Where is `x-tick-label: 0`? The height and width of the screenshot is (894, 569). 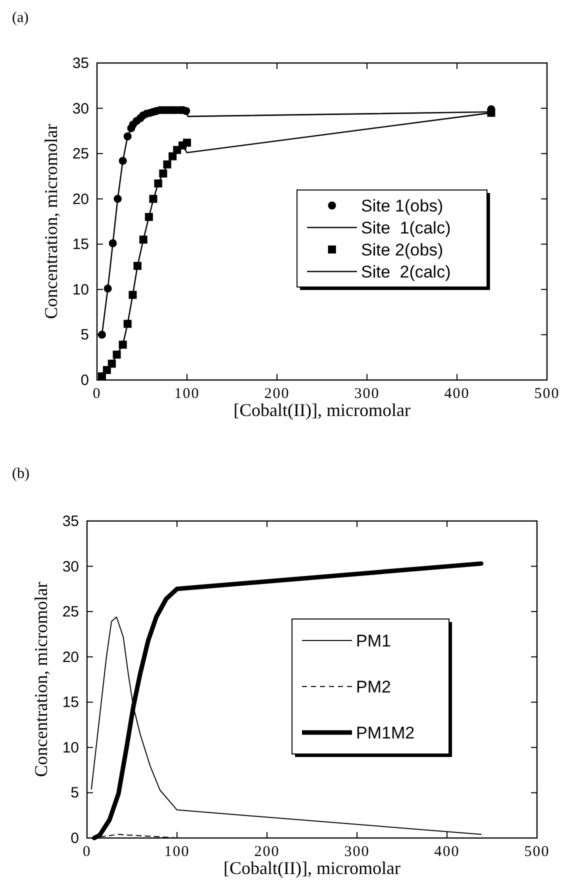
x-tick-label: 0 is located at coordinates (97, 394).